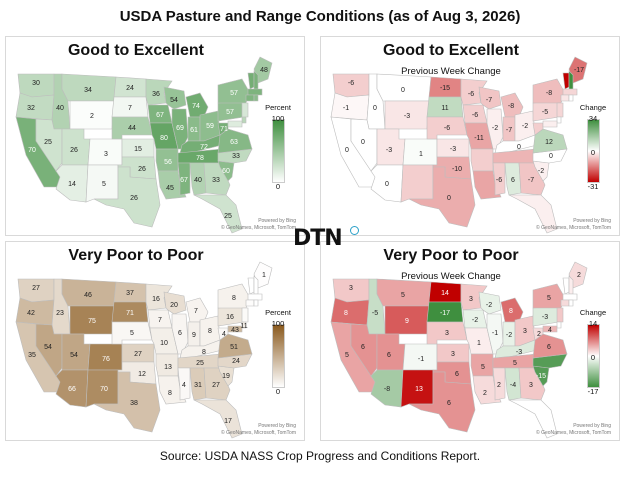  I want to click on state-la, so click(487, 185).